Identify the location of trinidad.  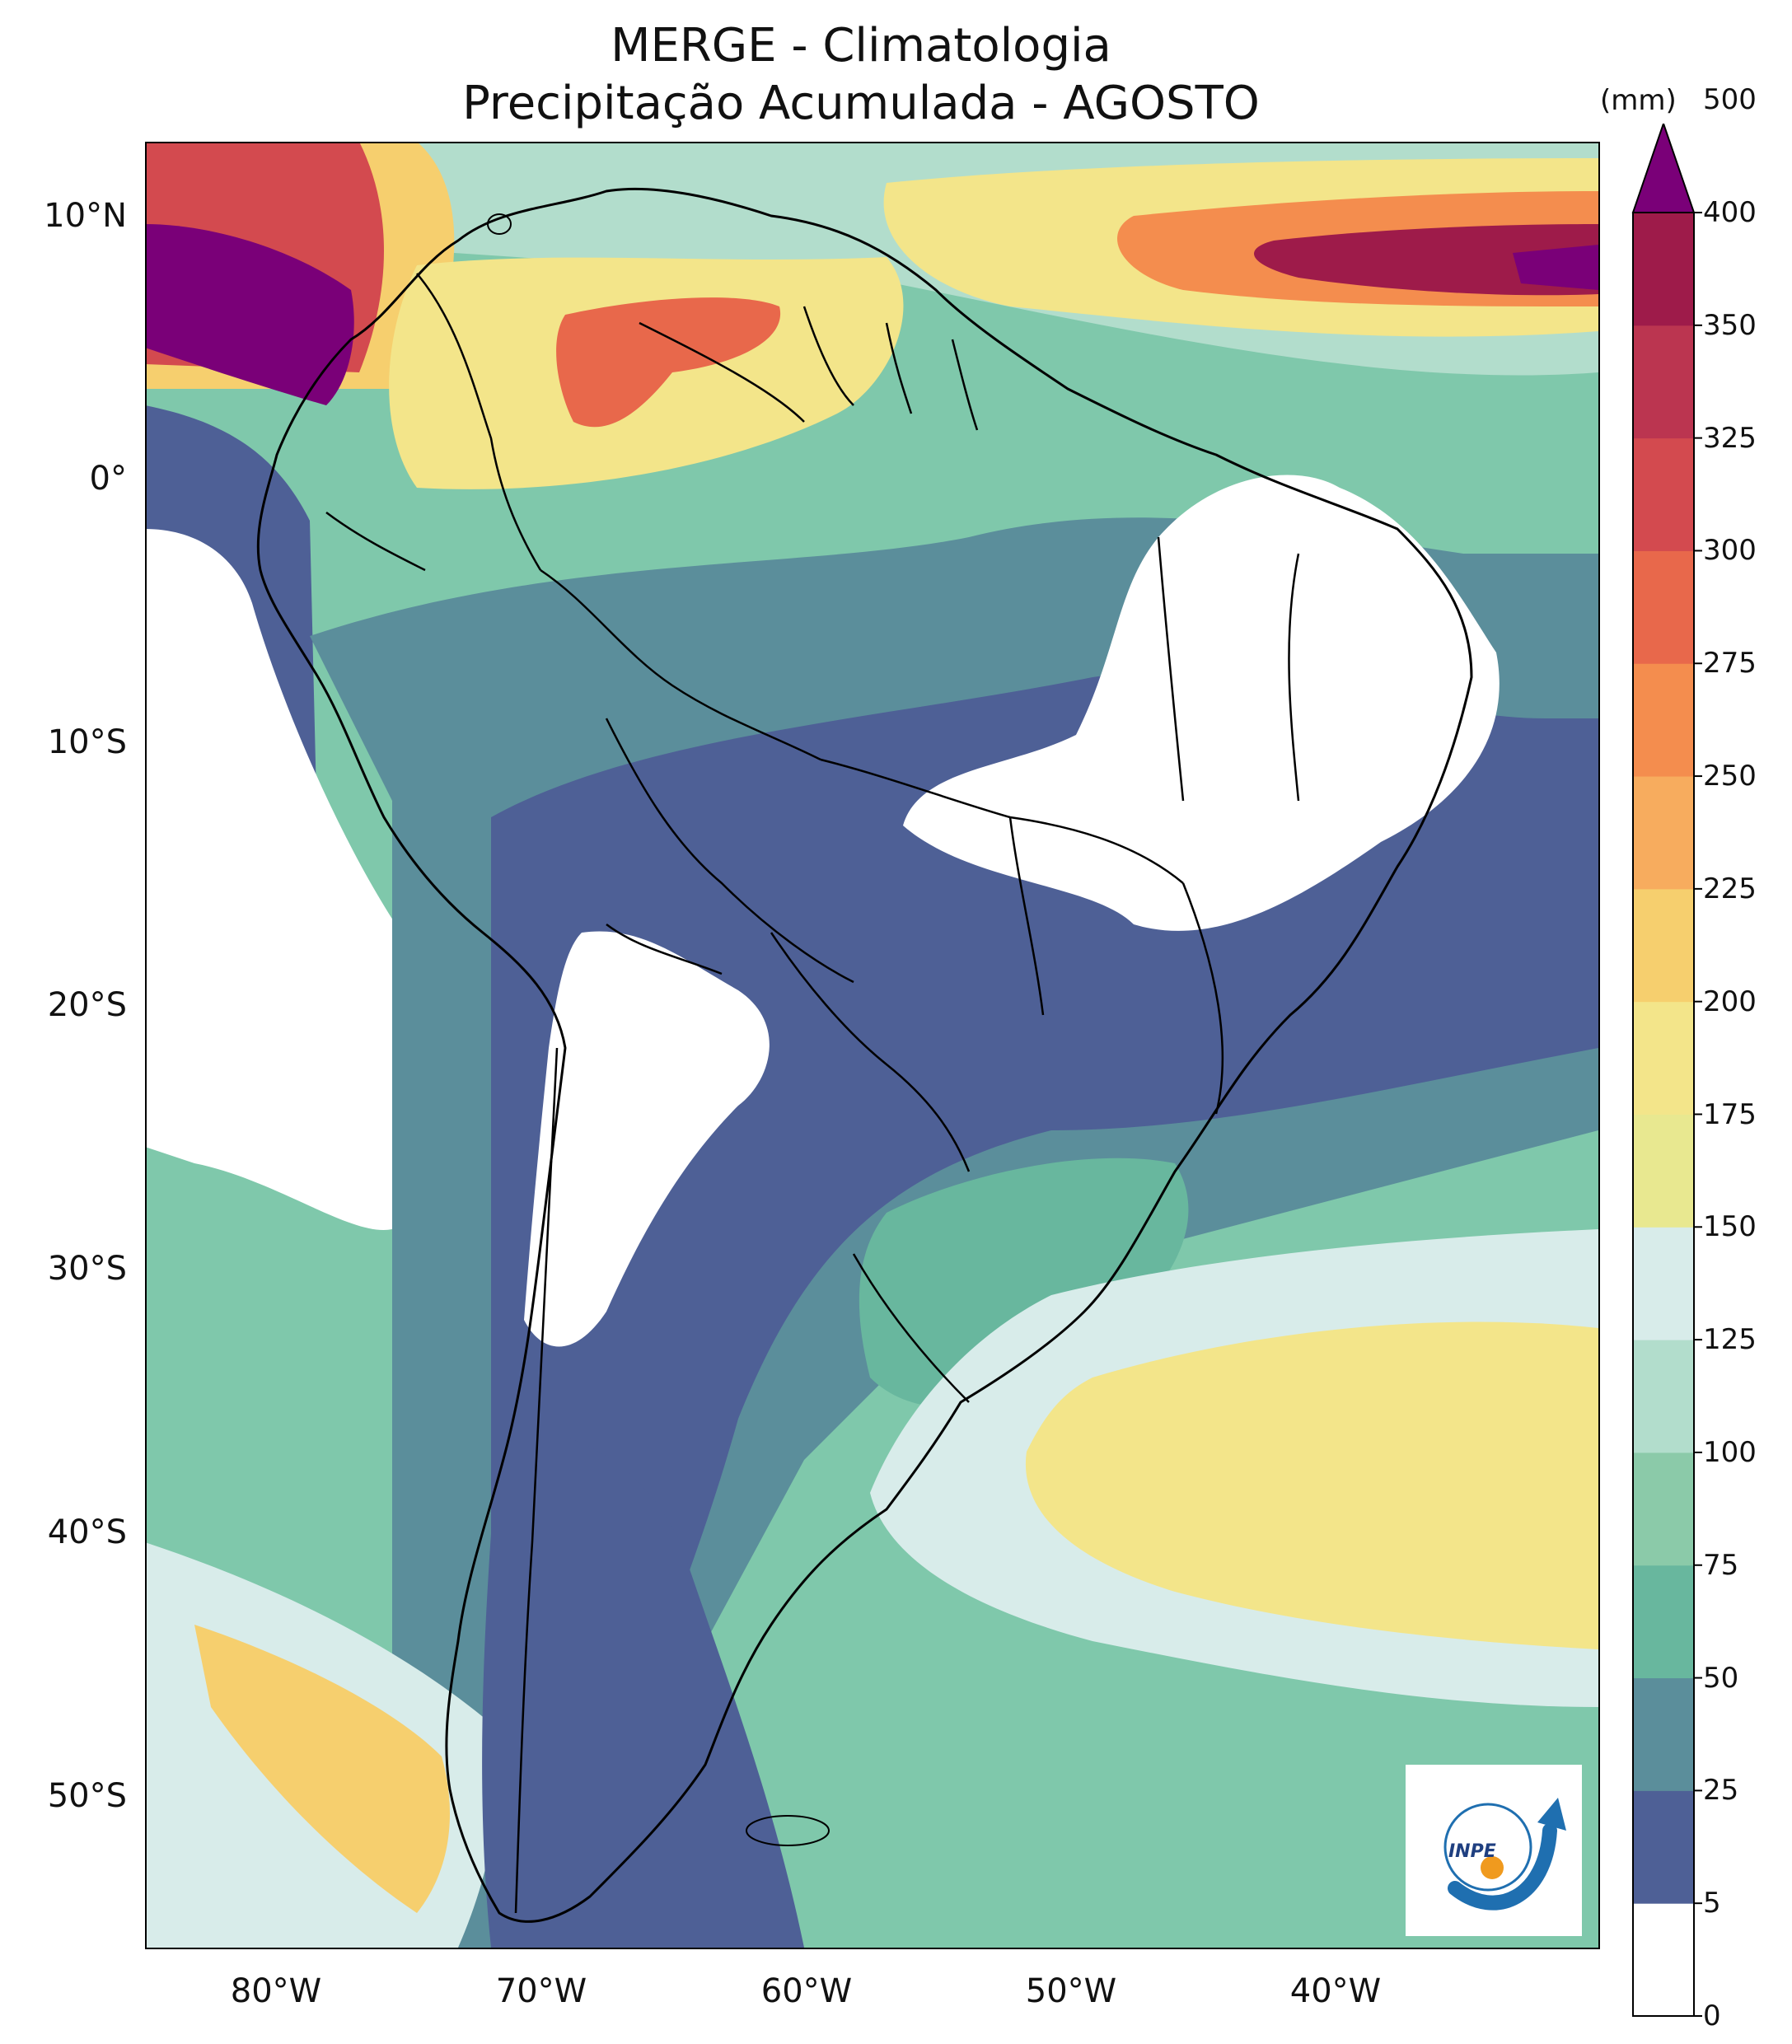
(499, 224).